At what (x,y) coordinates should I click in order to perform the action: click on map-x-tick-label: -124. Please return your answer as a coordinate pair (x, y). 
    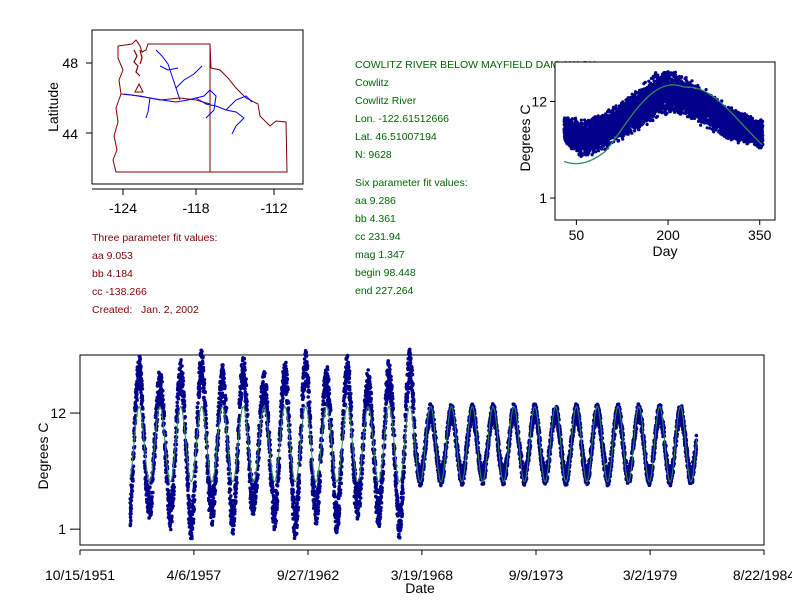
    Looking at the image, I should click on (123, 208).